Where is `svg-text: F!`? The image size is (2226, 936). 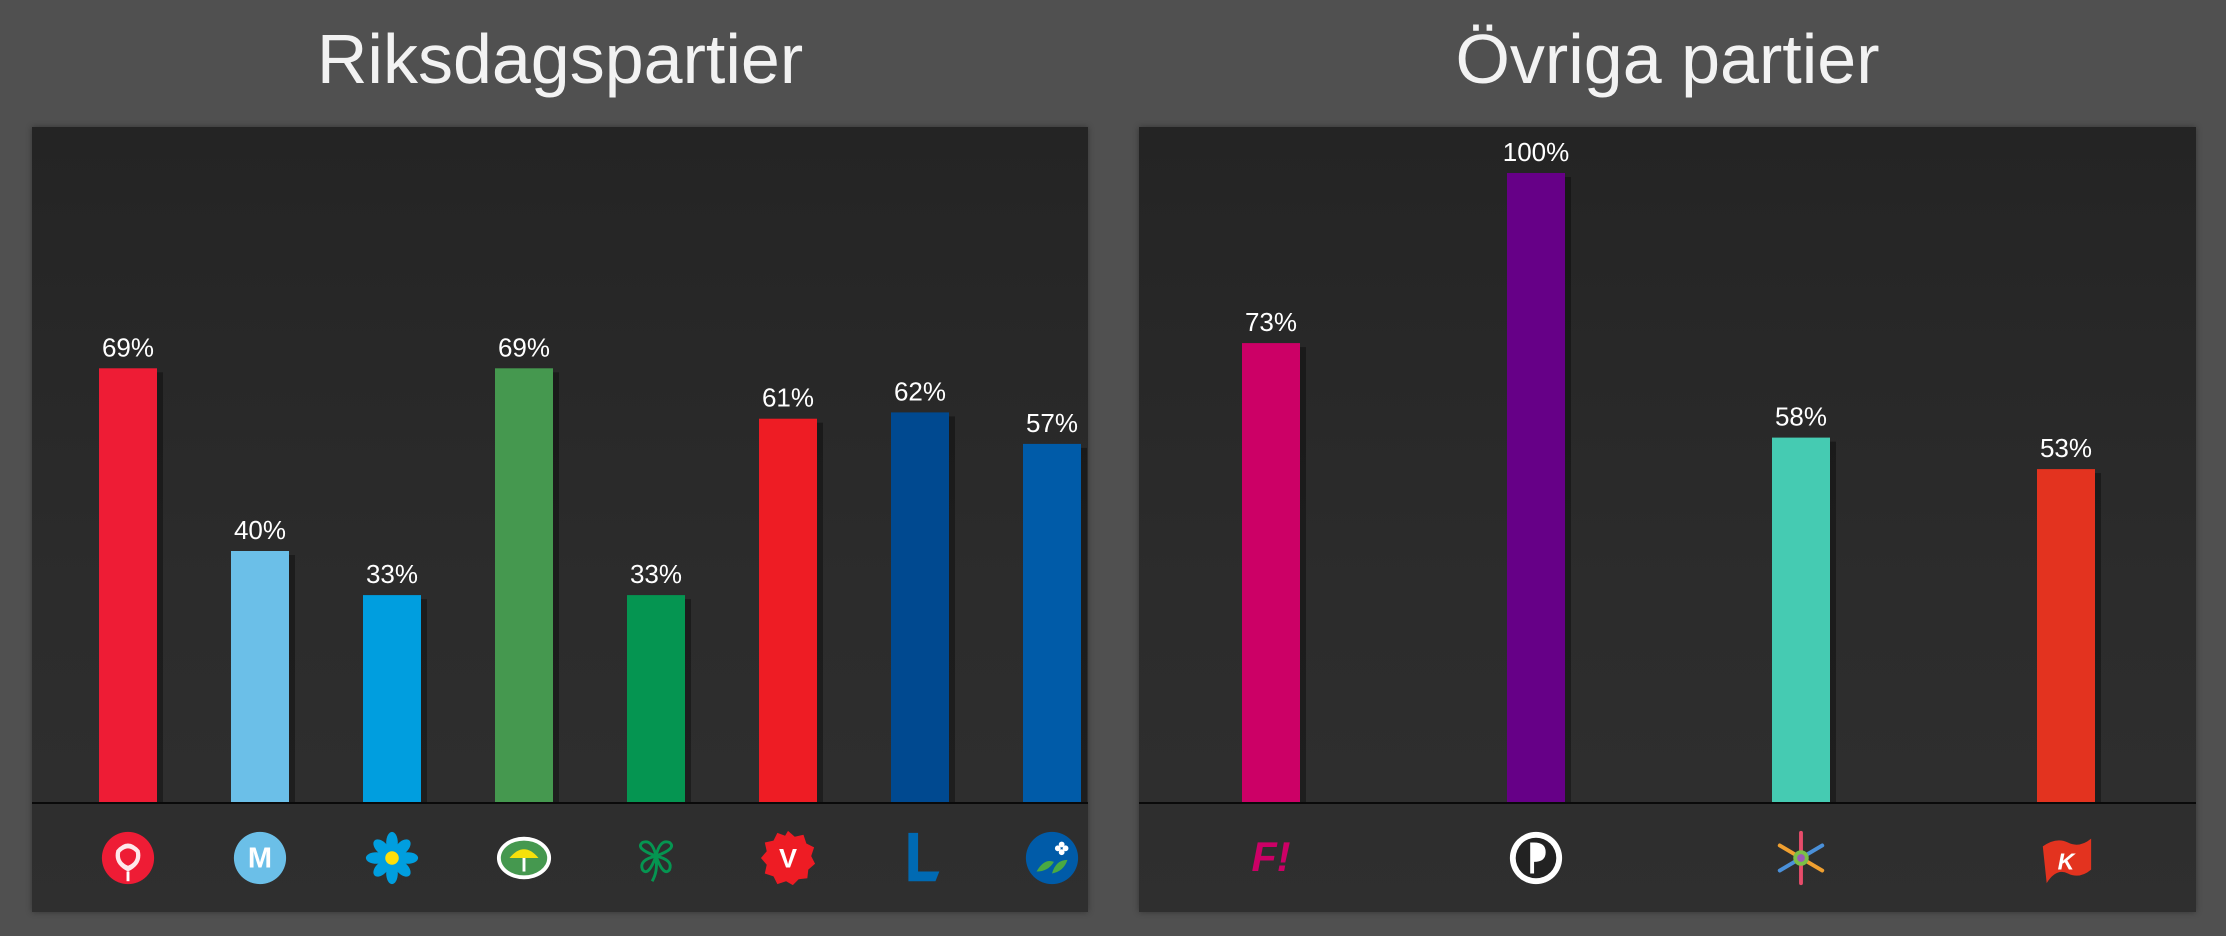 svg-text: F! is located at coordinates (1271, 857).